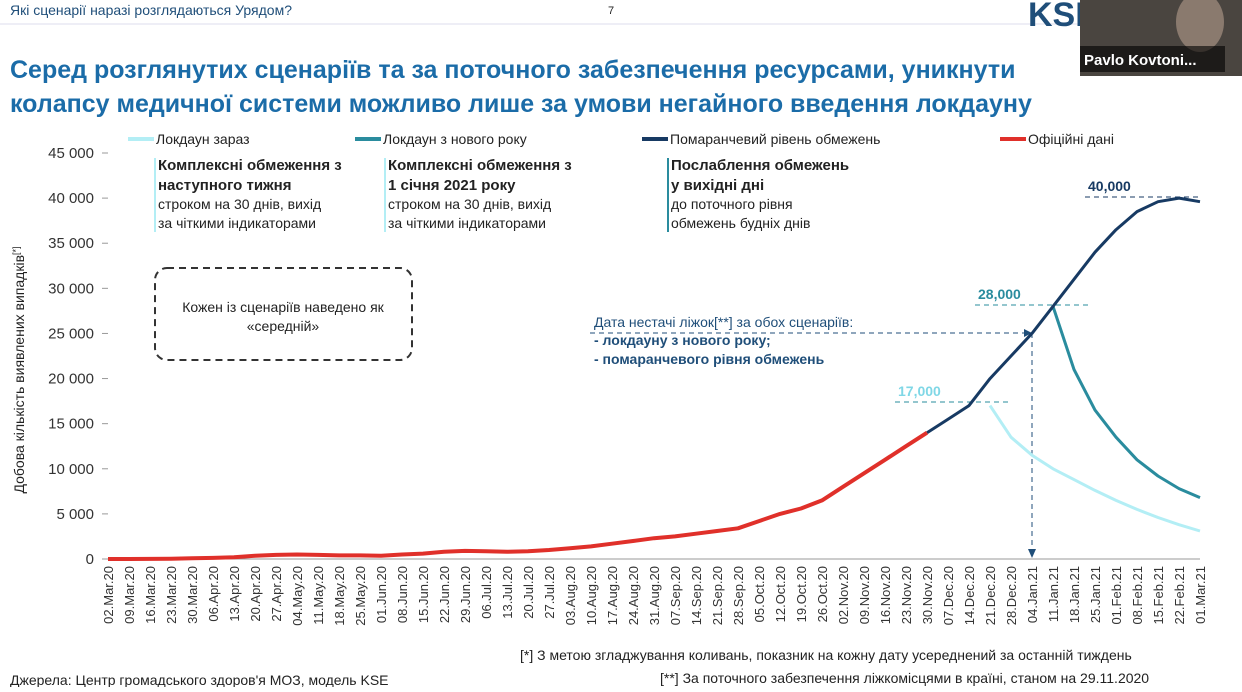  Describe the element at coordinates (381, 594) in the screenshot. I see `x-tick-label: 01.Jun.20` at that location.